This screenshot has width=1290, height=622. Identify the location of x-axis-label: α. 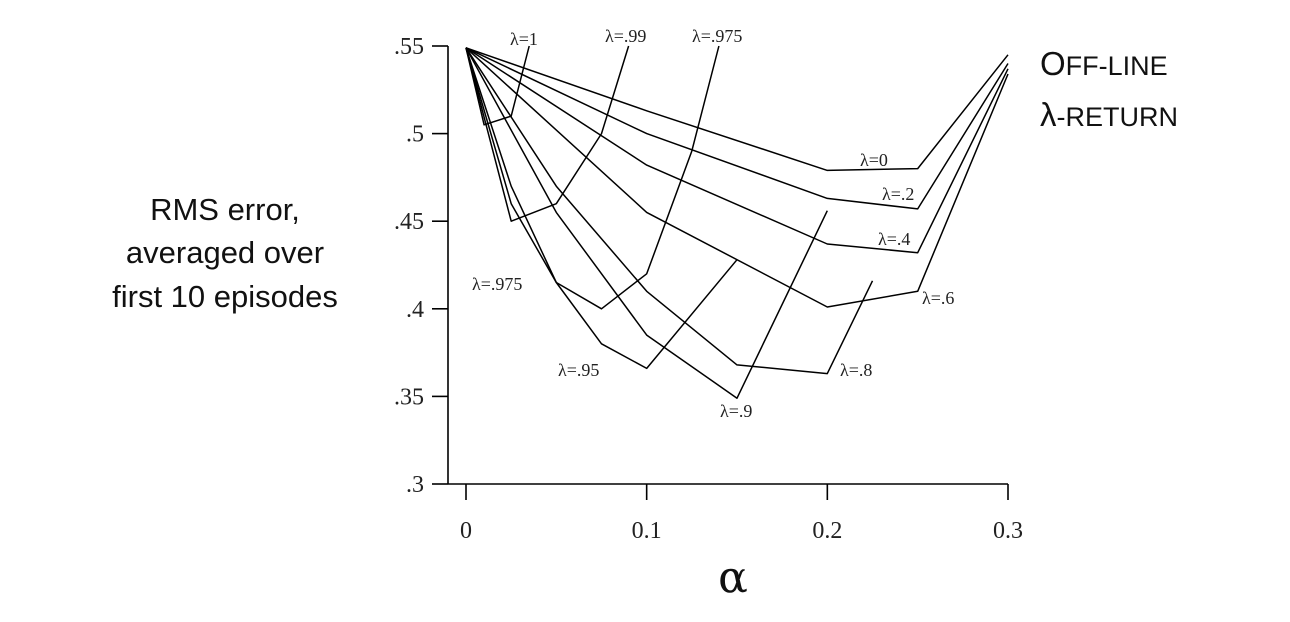
(733, 577).